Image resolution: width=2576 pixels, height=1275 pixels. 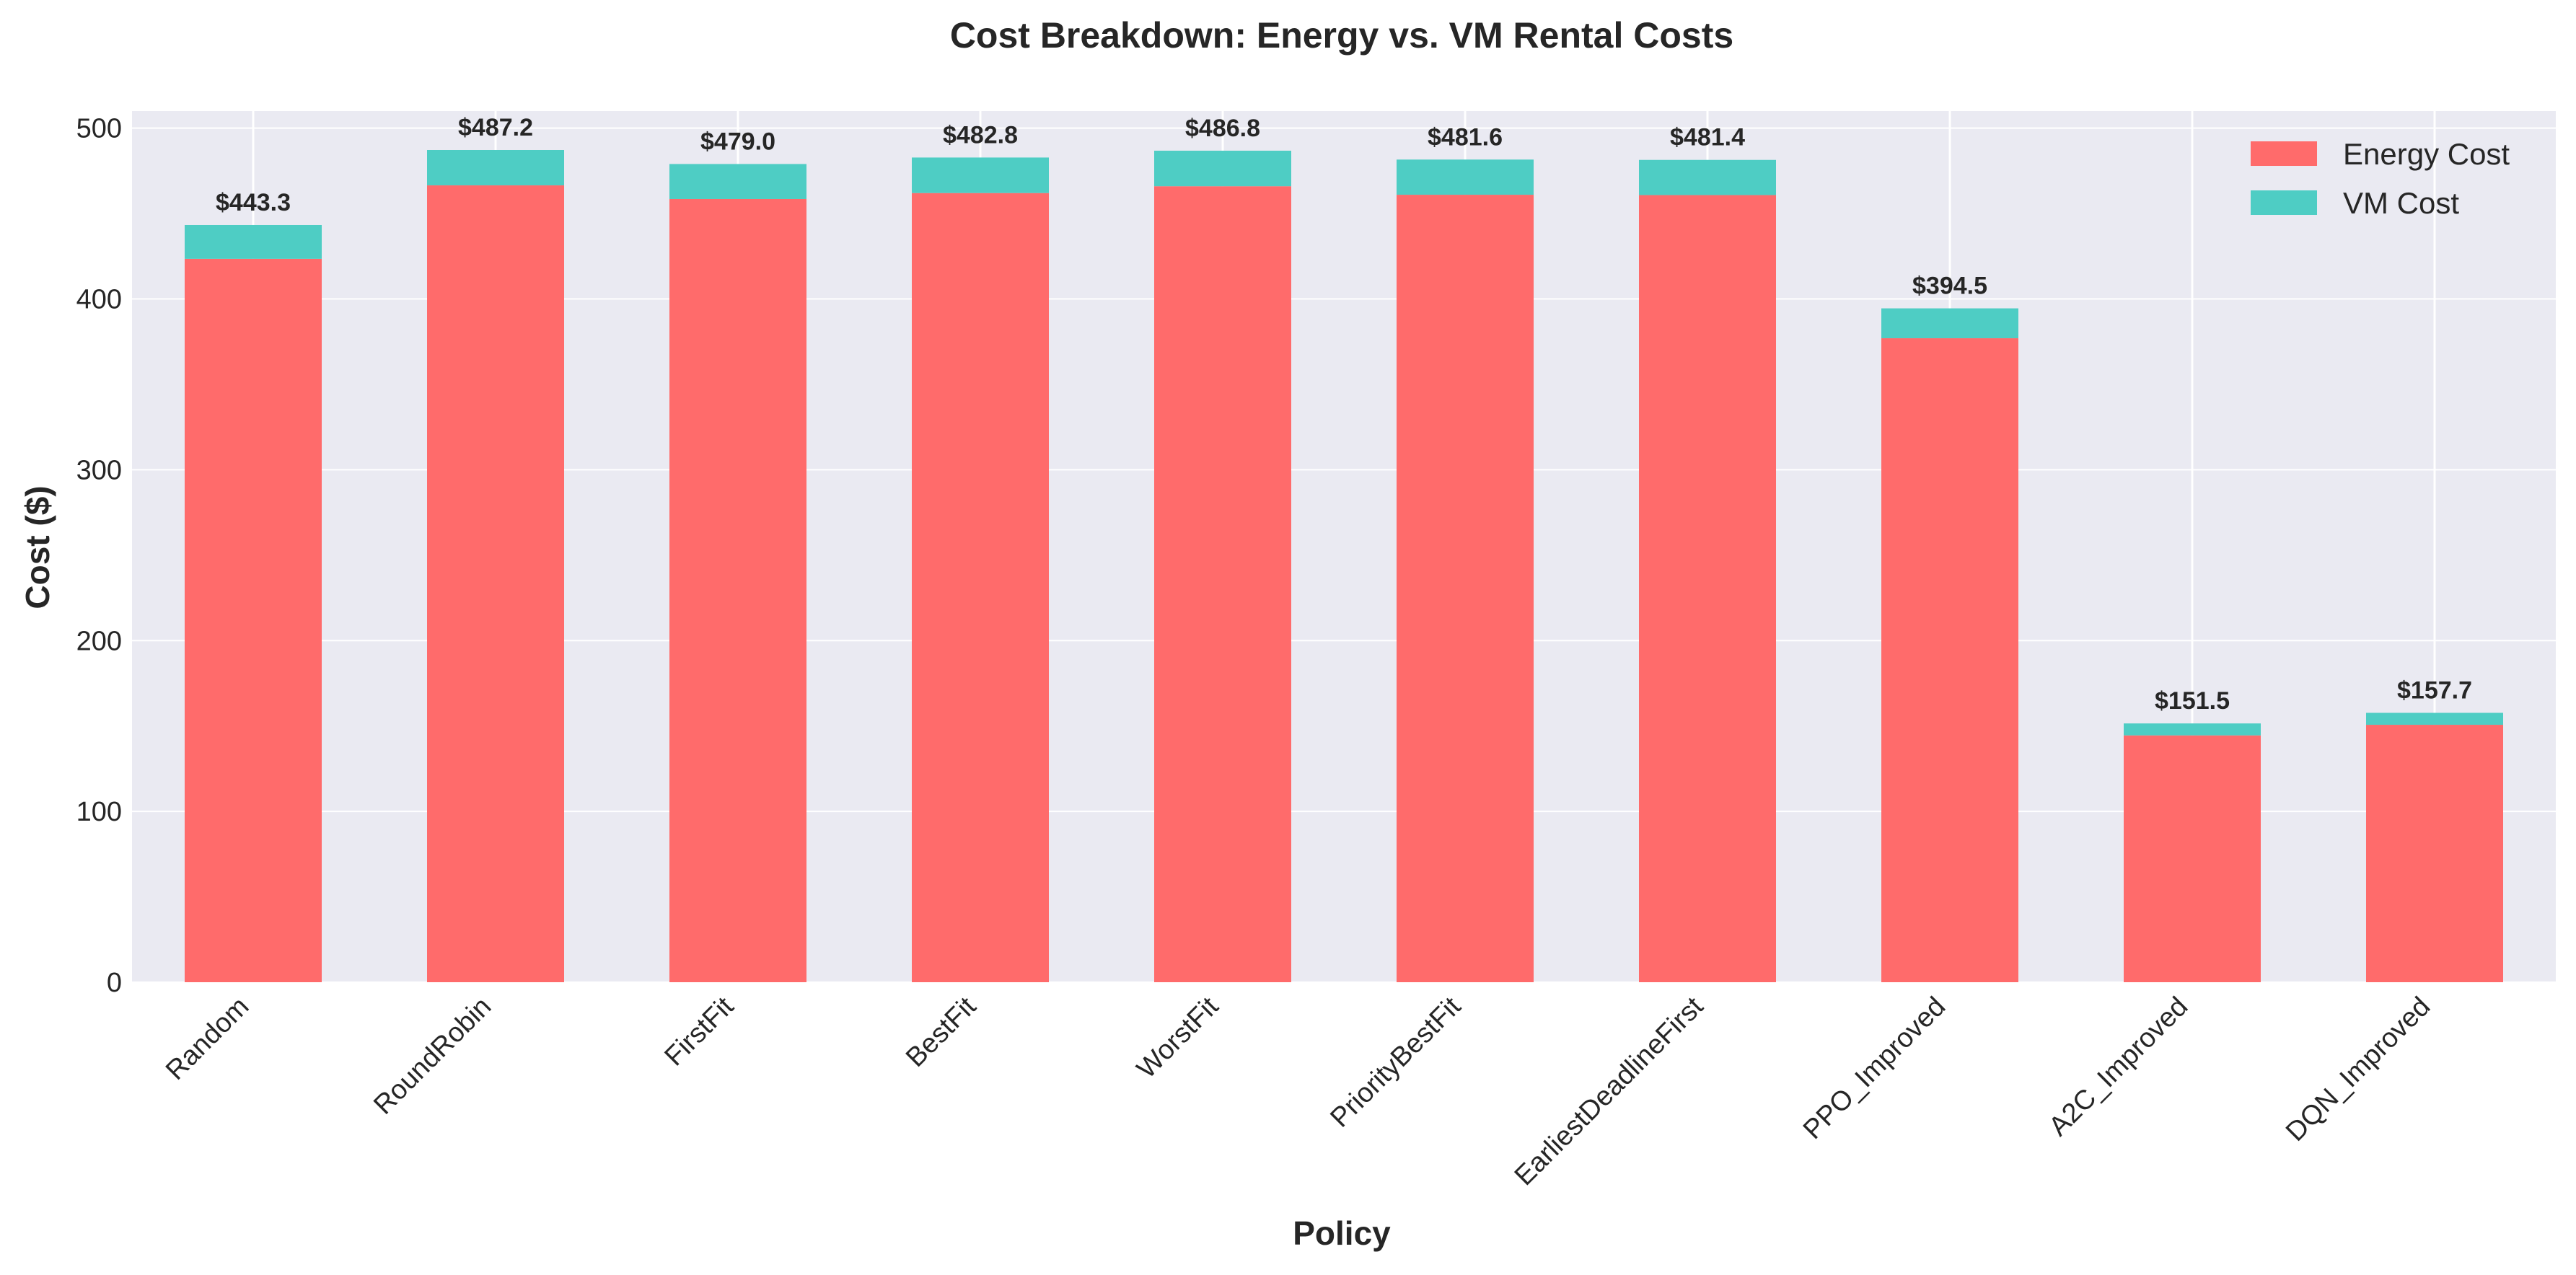 What do you see at coordinates (980, 588) in the screenshot?
I see `bar-energy-cost-bestfit` at bounding box center [980, 588].